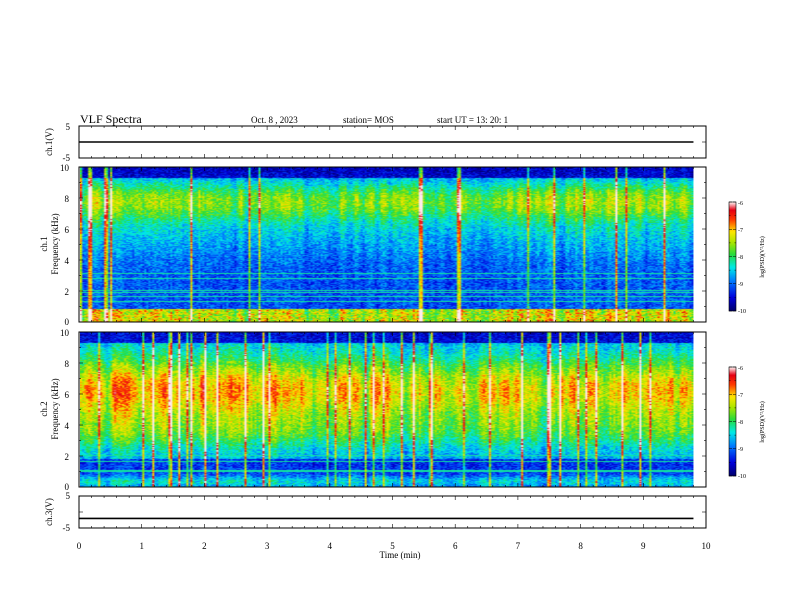  Describe the element at coordinates (274, 120) in the screenshot. I see `date-label: Oct. 8 , 2023` at that location.